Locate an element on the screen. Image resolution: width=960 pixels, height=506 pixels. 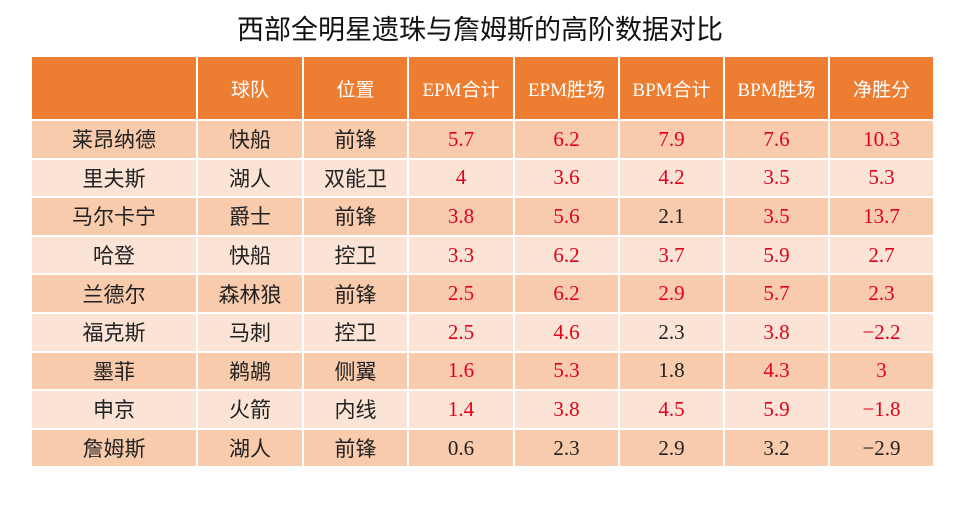
table-row: 里夫斯 湖人 双能卫 4 3.6 4.2 3.5 5.3 is located at coordinates (482, 178).